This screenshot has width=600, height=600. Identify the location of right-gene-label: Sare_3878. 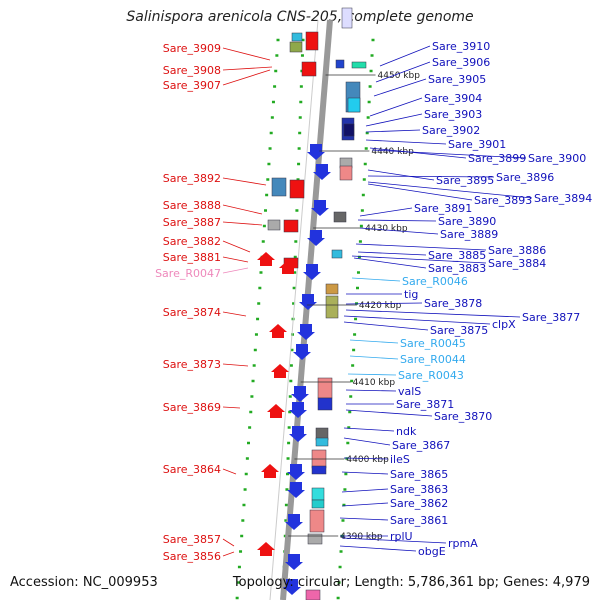
(453, 303).